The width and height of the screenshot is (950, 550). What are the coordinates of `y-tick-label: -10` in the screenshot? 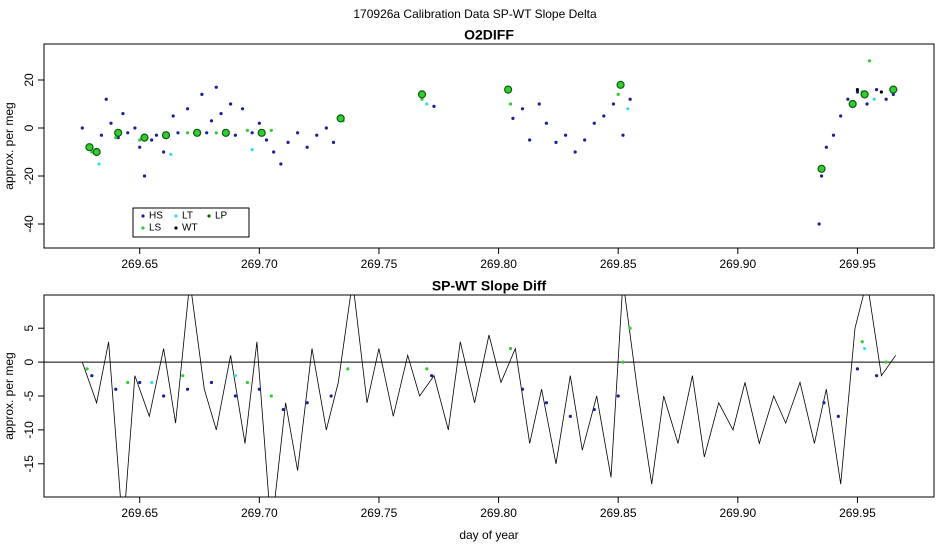 It's located at (29, 430).